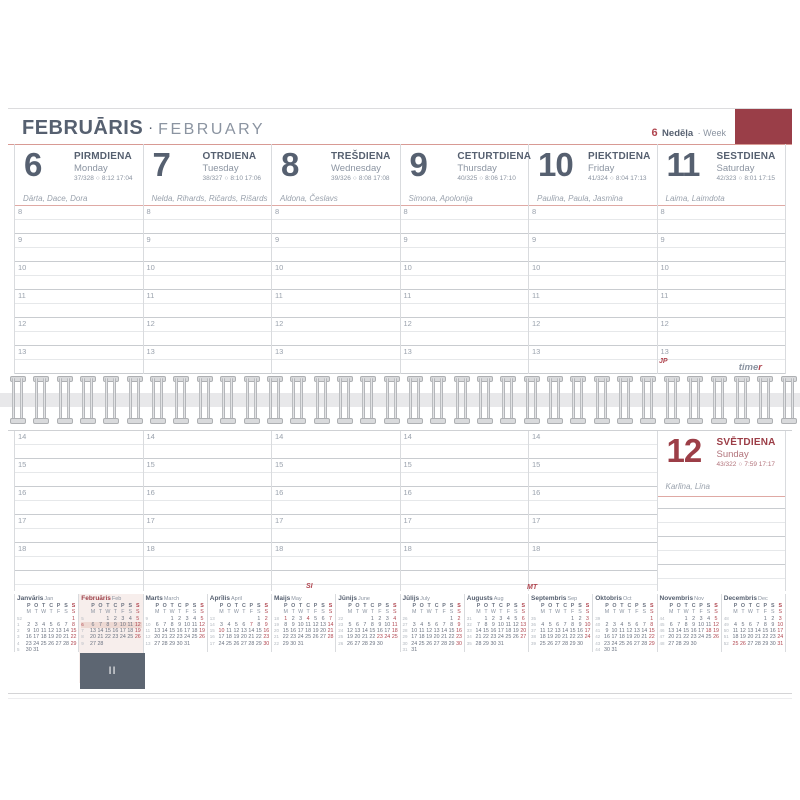 This screenshot has height=800, width=800. I want to click on day-info: 40/325 ○ 8:06 17:10, so click(492, 178).